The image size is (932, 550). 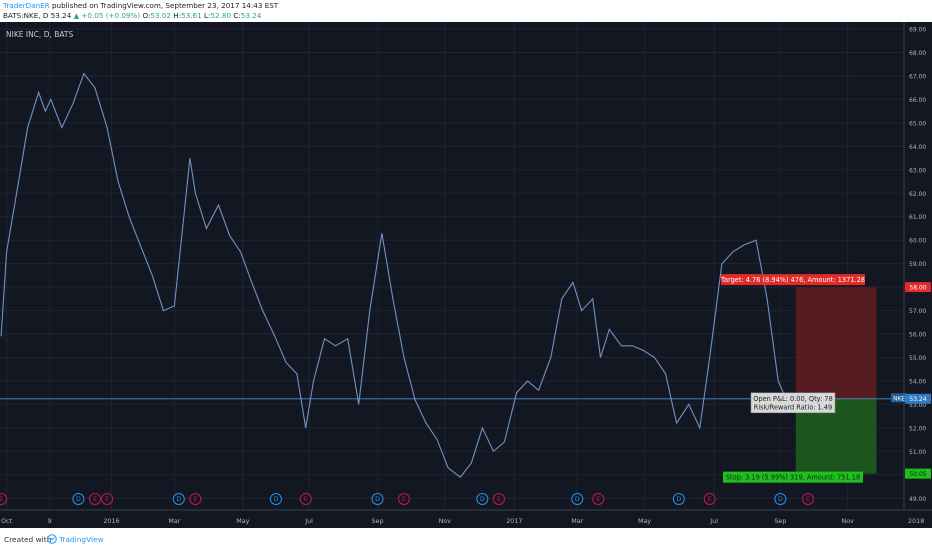 I want to click on last-price-tag: 53.24, so click(x=918, y=398).